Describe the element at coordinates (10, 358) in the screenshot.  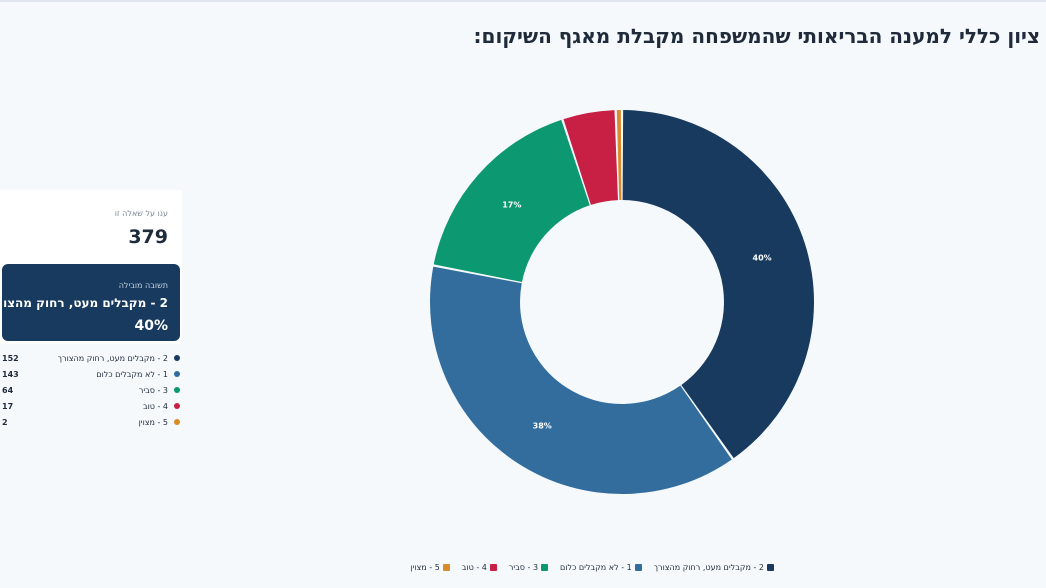
I see `side-legend-count: 152` at that location.